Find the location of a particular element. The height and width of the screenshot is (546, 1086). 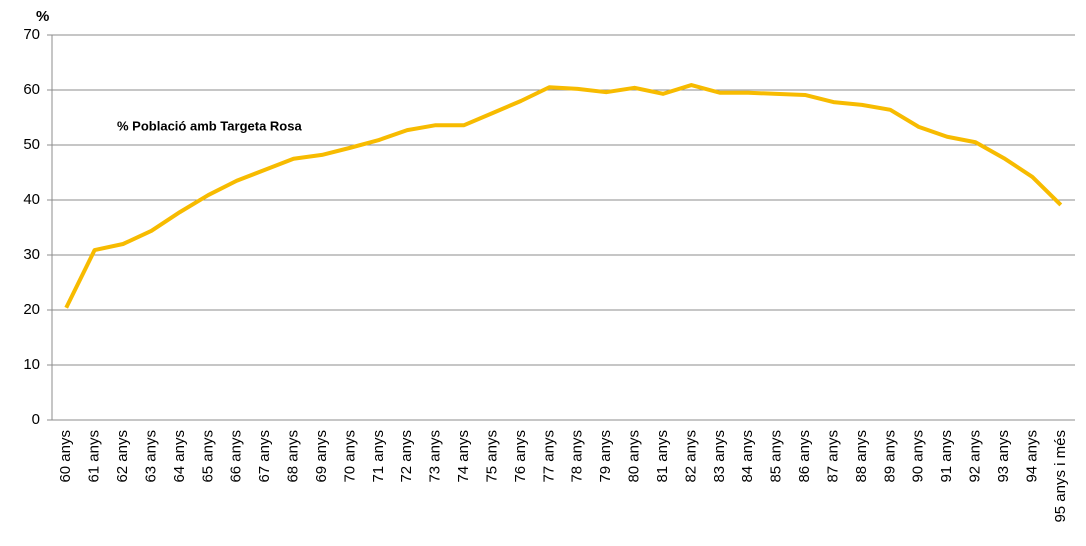

x-tick-label: 78 anys is located at coordinates (577, 456).